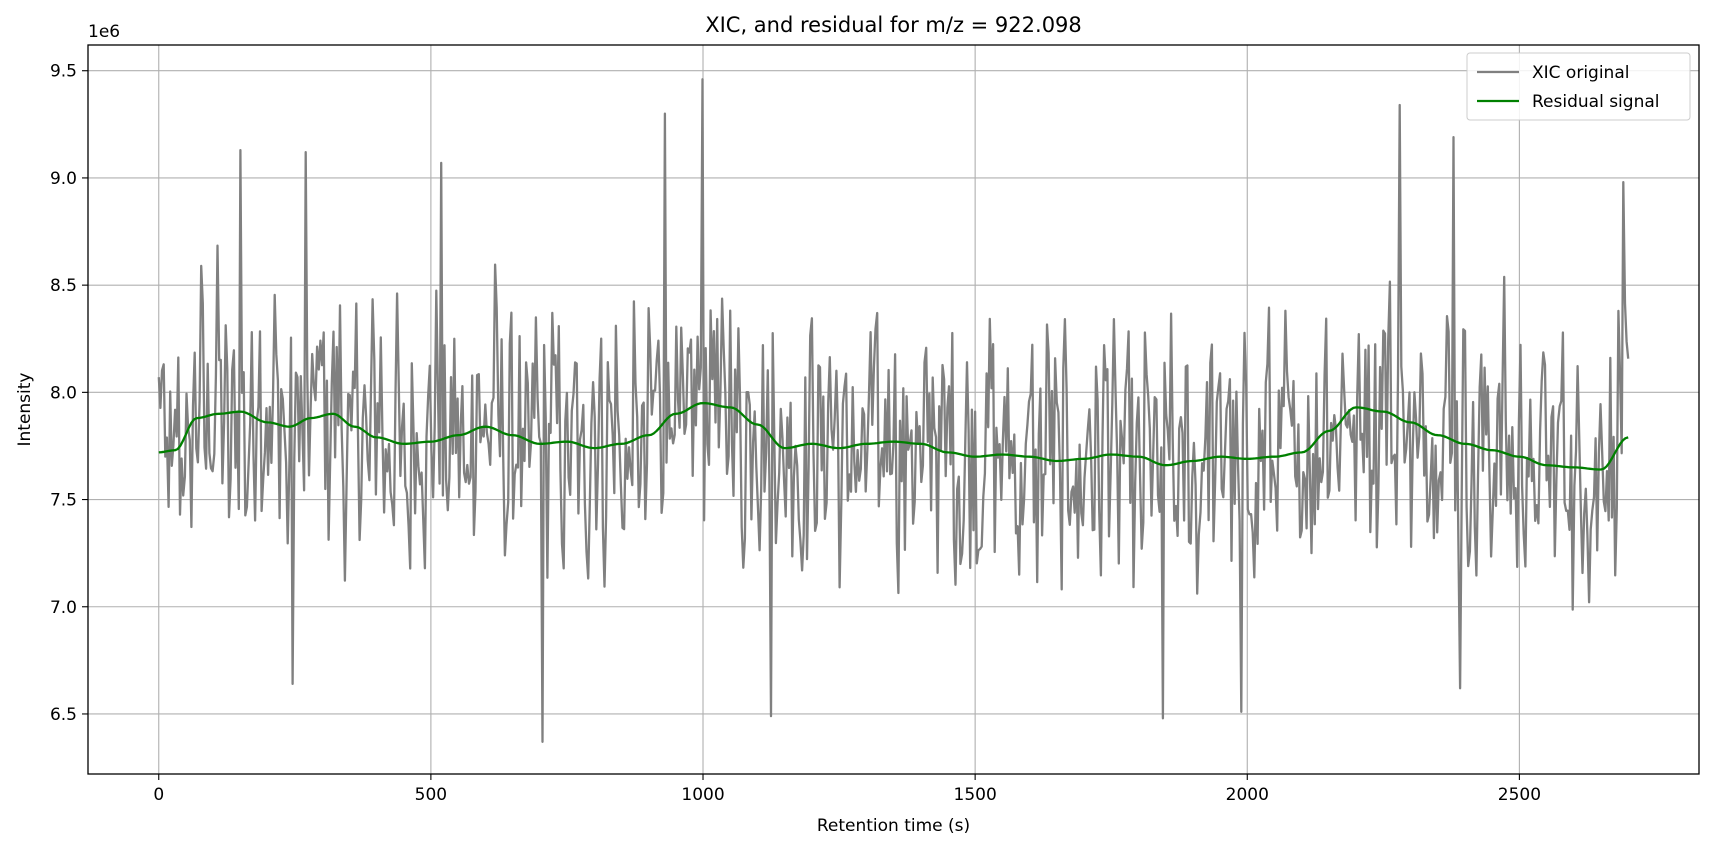 This screenshot has width=1713, height=849. I want to click on line-residual-signal, so click(893, 436).